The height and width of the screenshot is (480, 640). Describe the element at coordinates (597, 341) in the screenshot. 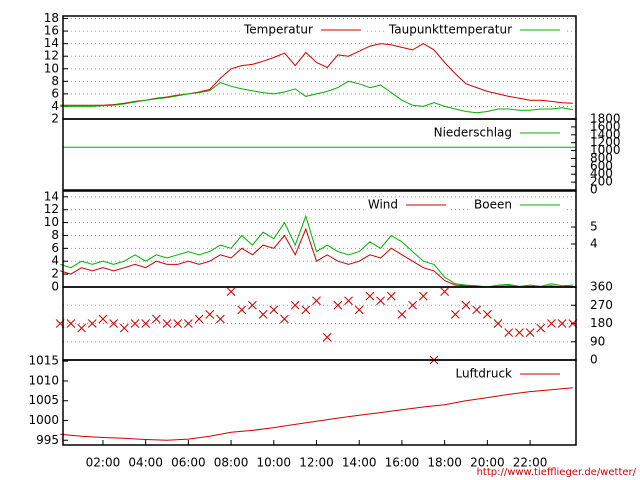

I see `y-tick-label: 90` at that location.